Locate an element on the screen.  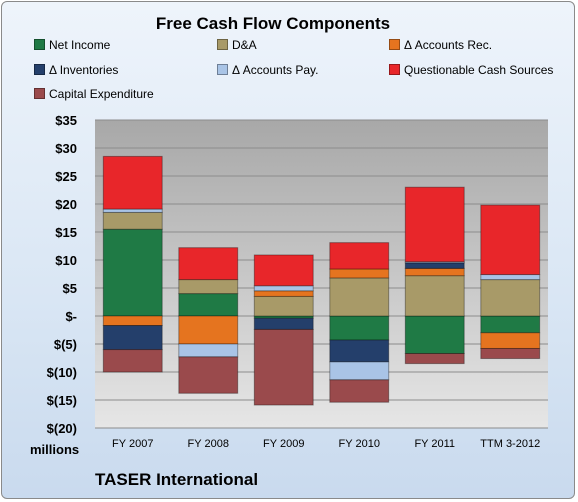
legend-item-net-income: Net Income is located at coordinates (72, 45).